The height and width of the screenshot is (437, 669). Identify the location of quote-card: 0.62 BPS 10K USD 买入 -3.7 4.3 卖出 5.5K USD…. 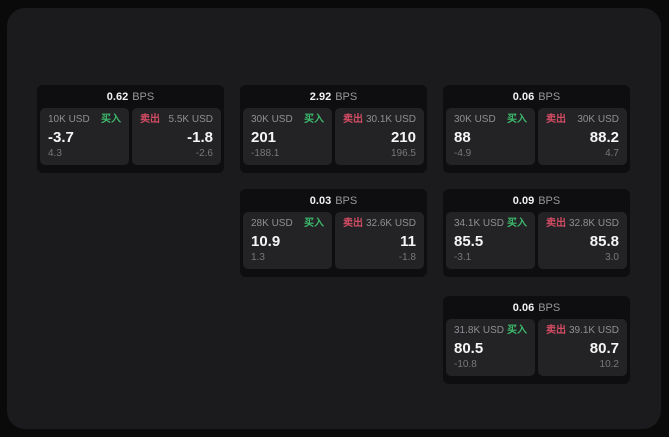
(130, 129).